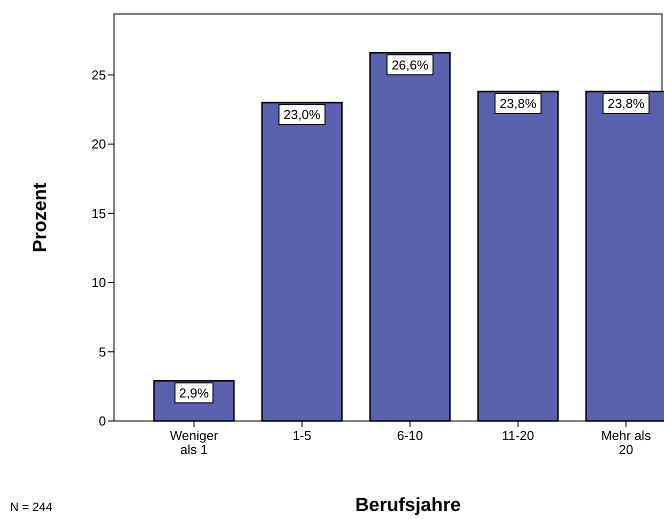 The width and height of the screenshot is (664, 519). What do you see at coordinates (31, 507) in the screenshot?
I see `text: N = 244` at bounding box center [31, 507].